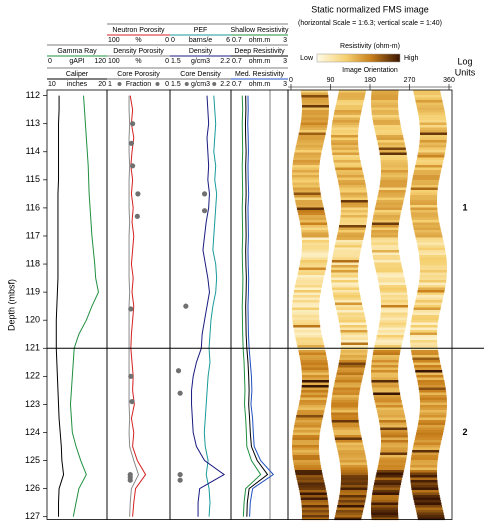  What do you see at coordinates (465, 72) in the screenshot?
I see `log-units-label: Units` at bounding box center [465, 72].